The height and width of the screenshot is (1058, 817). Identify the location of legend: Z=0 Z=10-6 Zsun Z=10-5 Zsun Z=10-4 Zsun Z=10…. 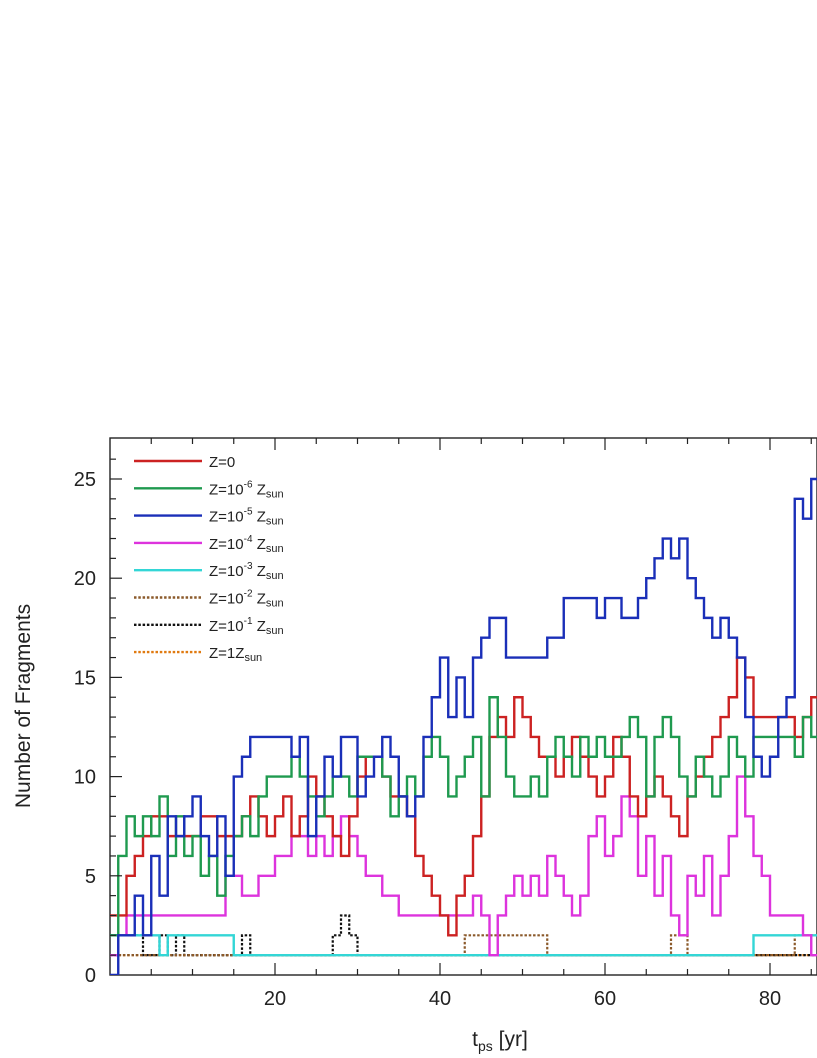
(209, 559).